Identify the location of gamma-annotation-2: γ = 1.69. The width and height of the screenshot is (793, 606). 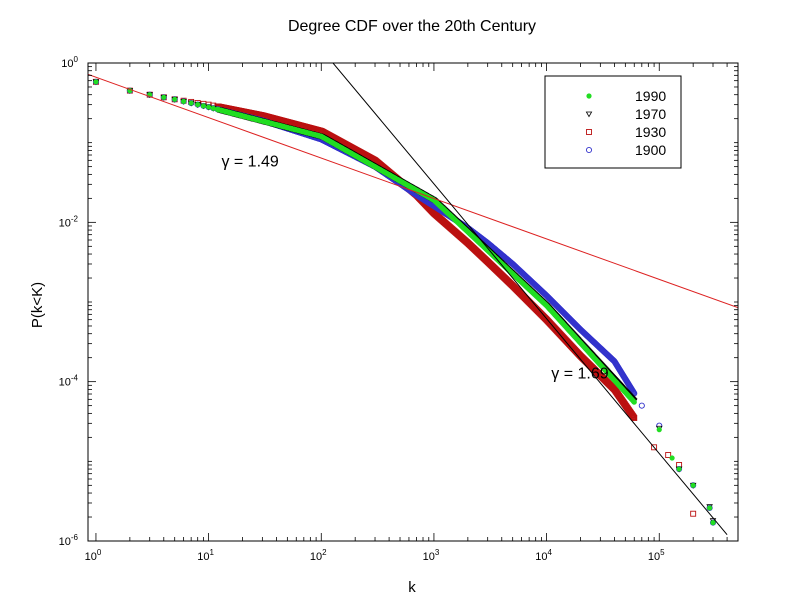
(579, 373).